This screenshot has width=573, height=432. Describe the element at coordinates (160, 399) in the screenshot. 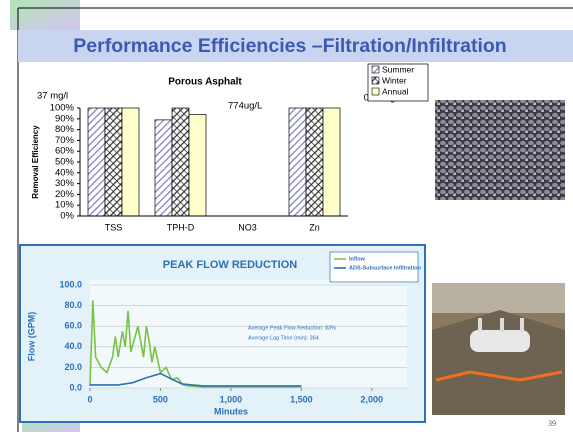

I see `x-tick-label: 500` at that location.